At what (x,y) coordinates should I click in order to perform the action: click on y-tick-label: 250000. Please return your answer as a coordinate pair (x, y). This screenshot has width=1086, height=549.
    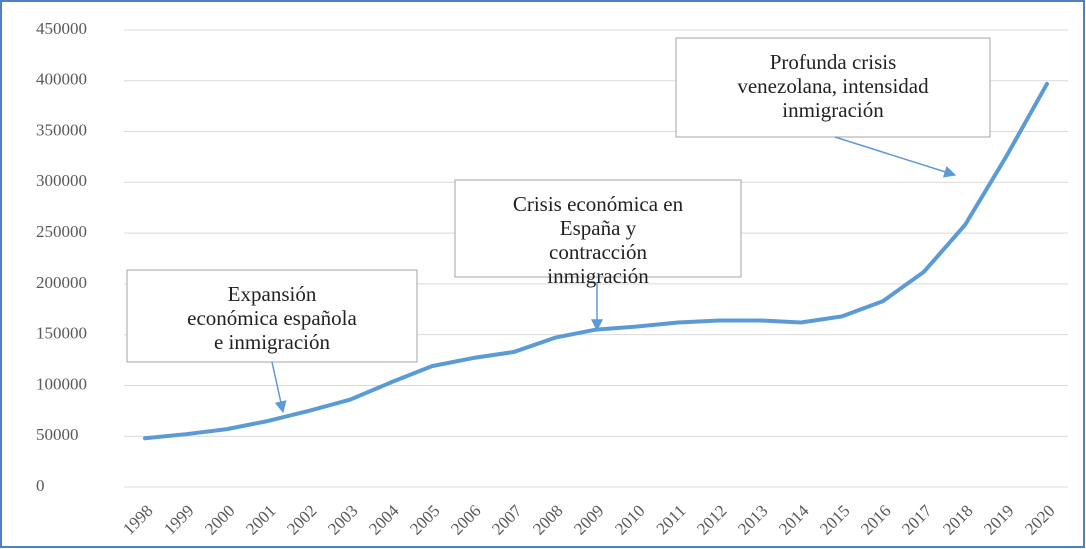
    Looking at the image, I should click on (61, 231).